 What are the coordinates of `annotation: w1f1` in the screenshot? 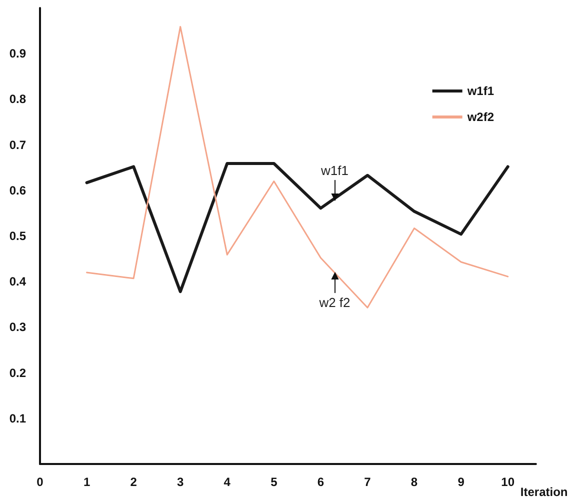 It's located at (334, 170).